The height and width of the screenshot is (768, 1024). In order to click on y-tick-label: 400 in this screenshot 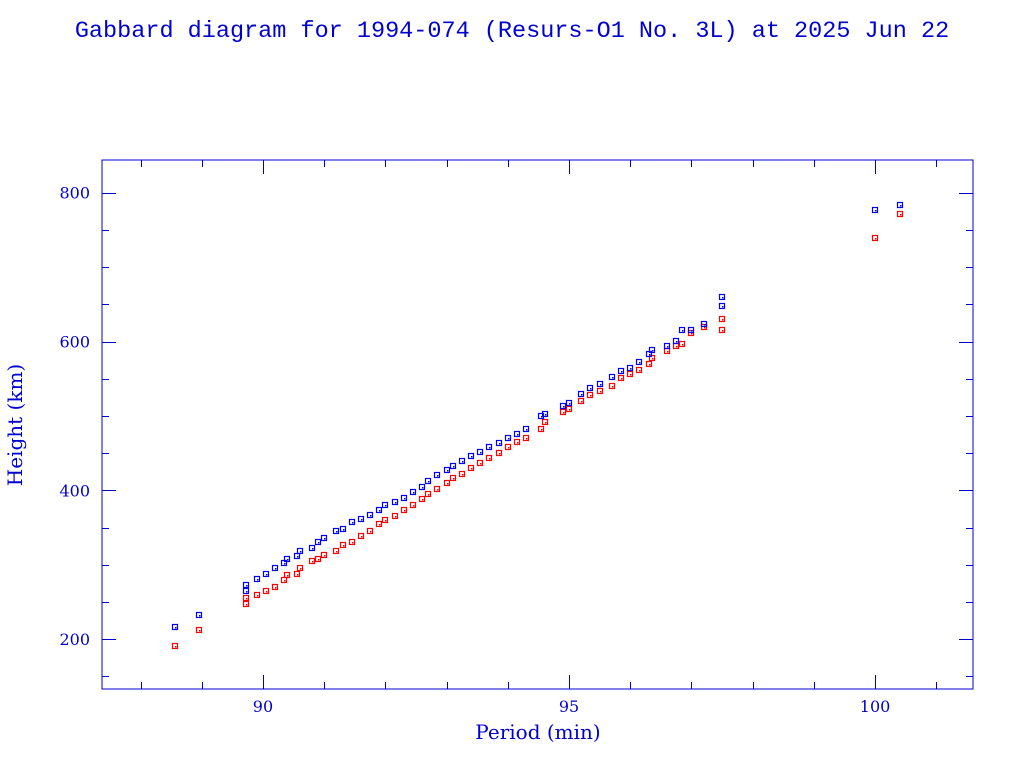, I will do `click(74, 490)`.